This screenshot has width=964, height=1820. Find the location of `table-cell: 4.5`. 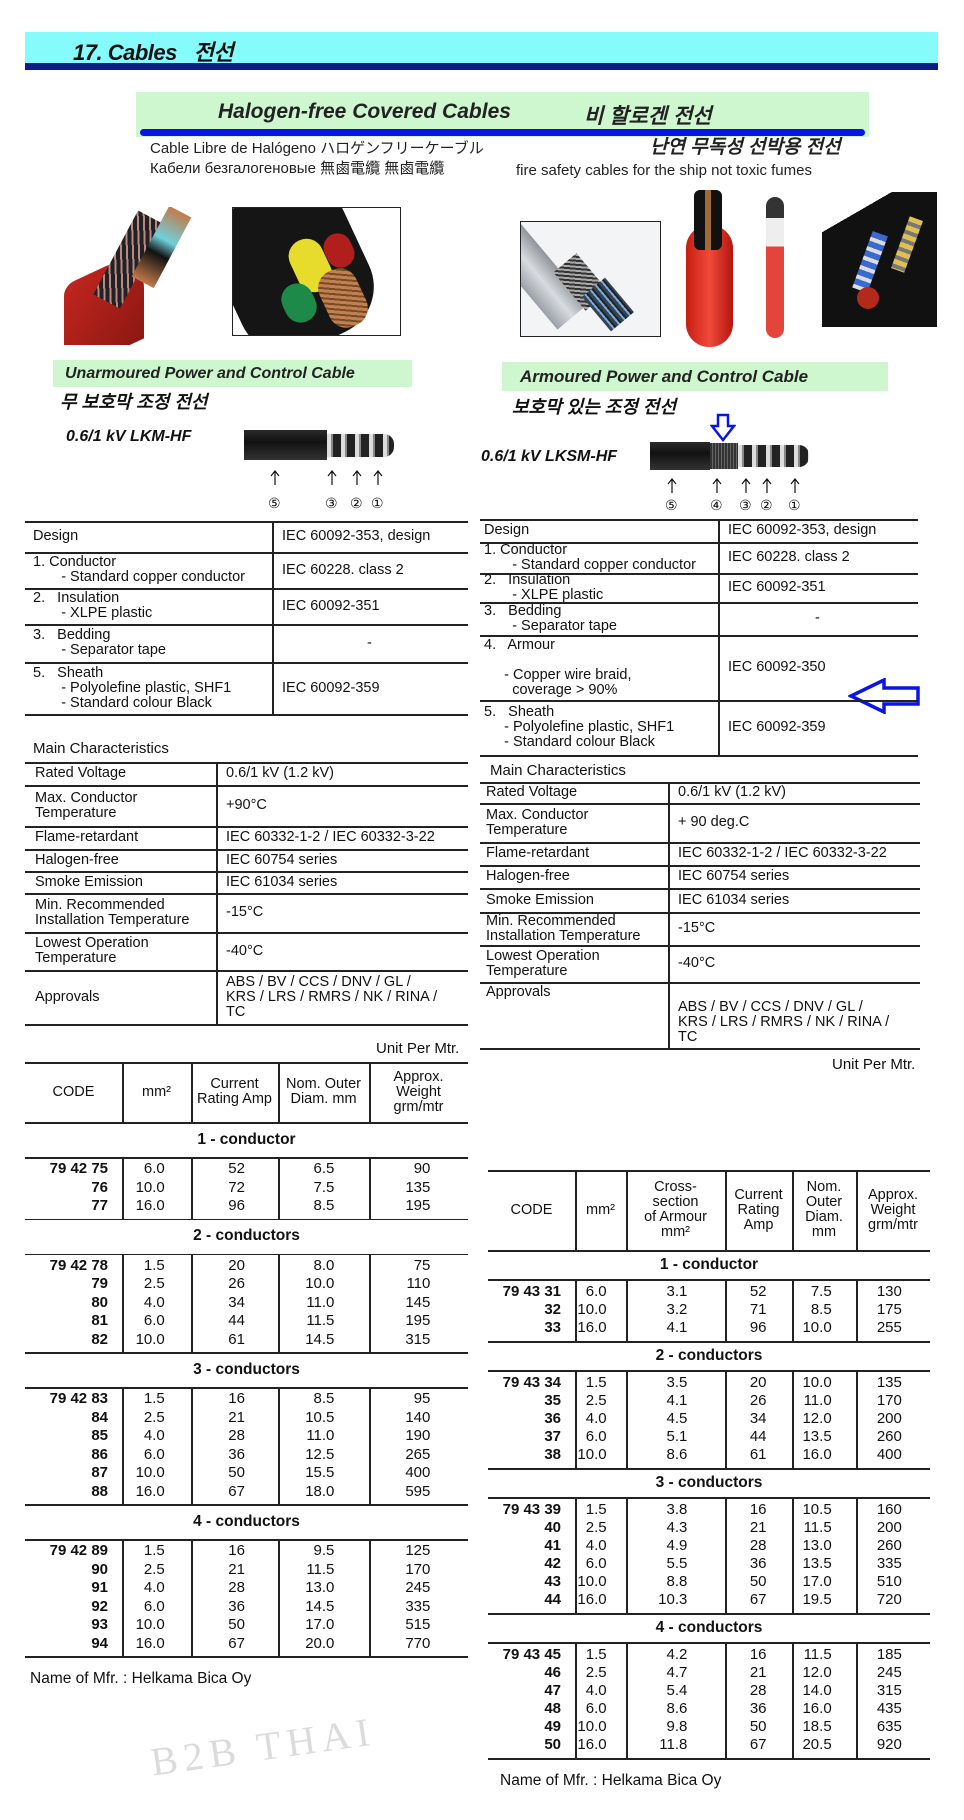

table-cell: 4.5 is located at coordinates (677, 1418).